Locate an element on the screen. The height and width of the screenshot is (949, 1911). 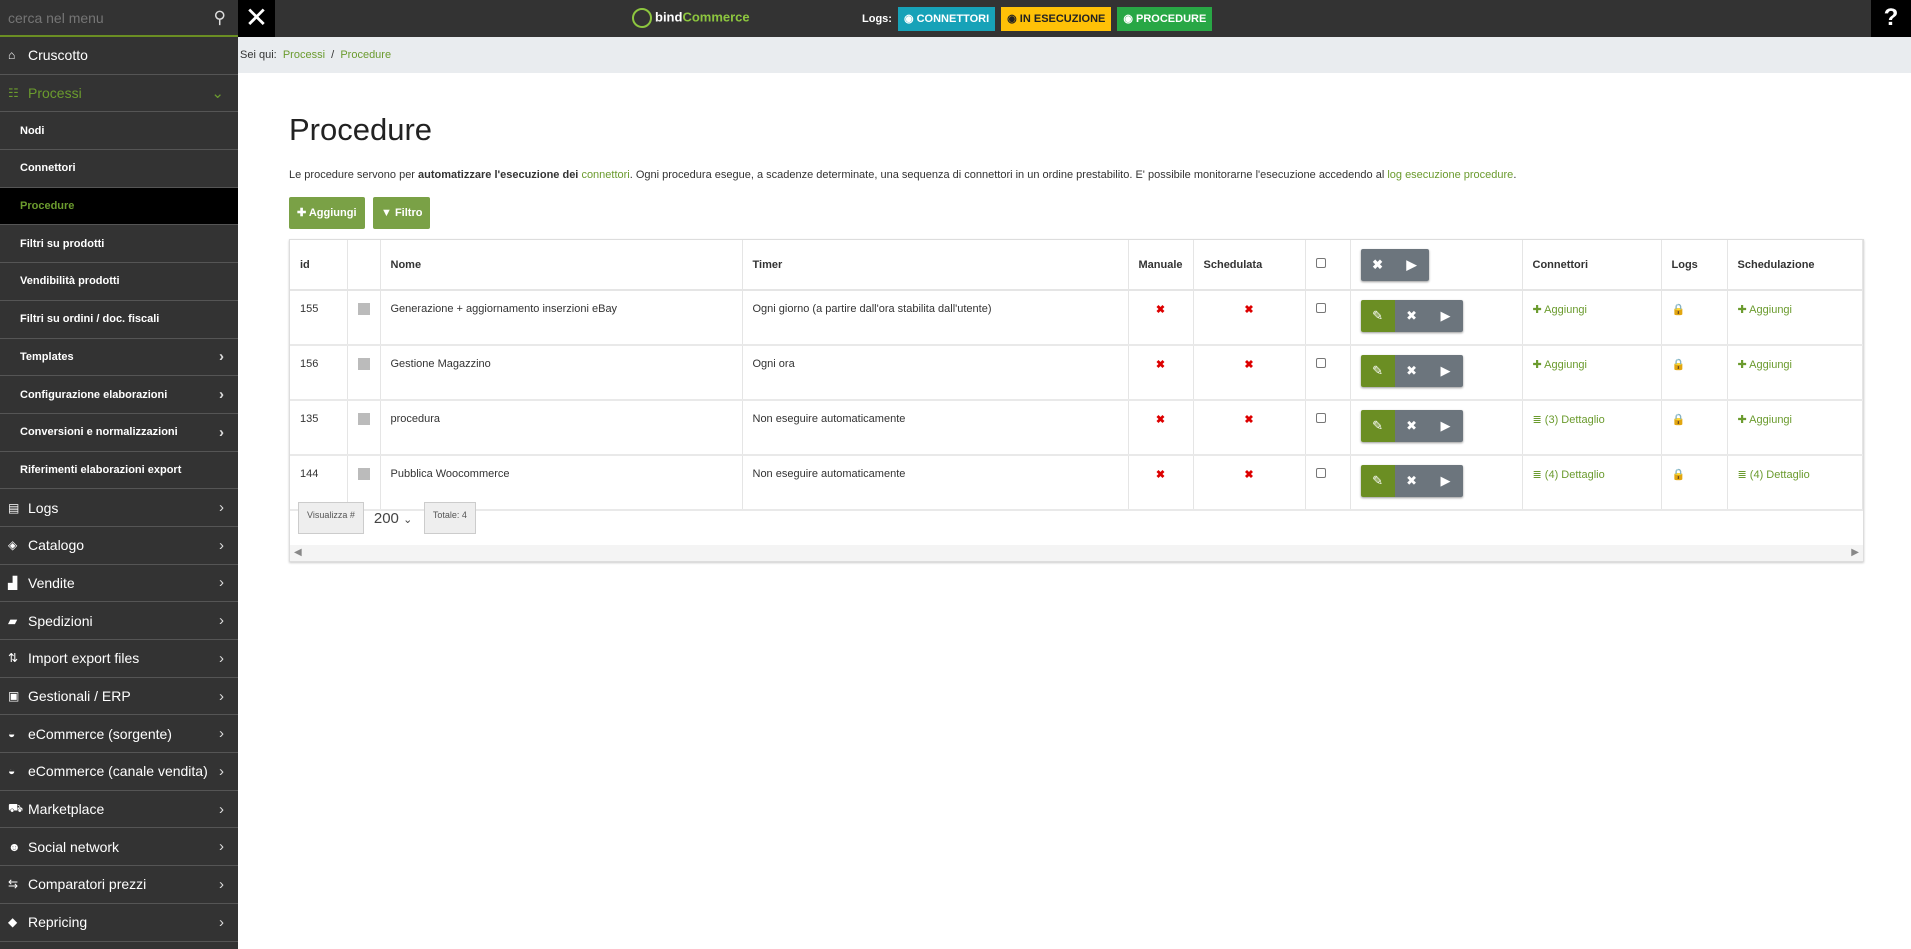
table-cell: 144 is located at coordinates (319, 483).